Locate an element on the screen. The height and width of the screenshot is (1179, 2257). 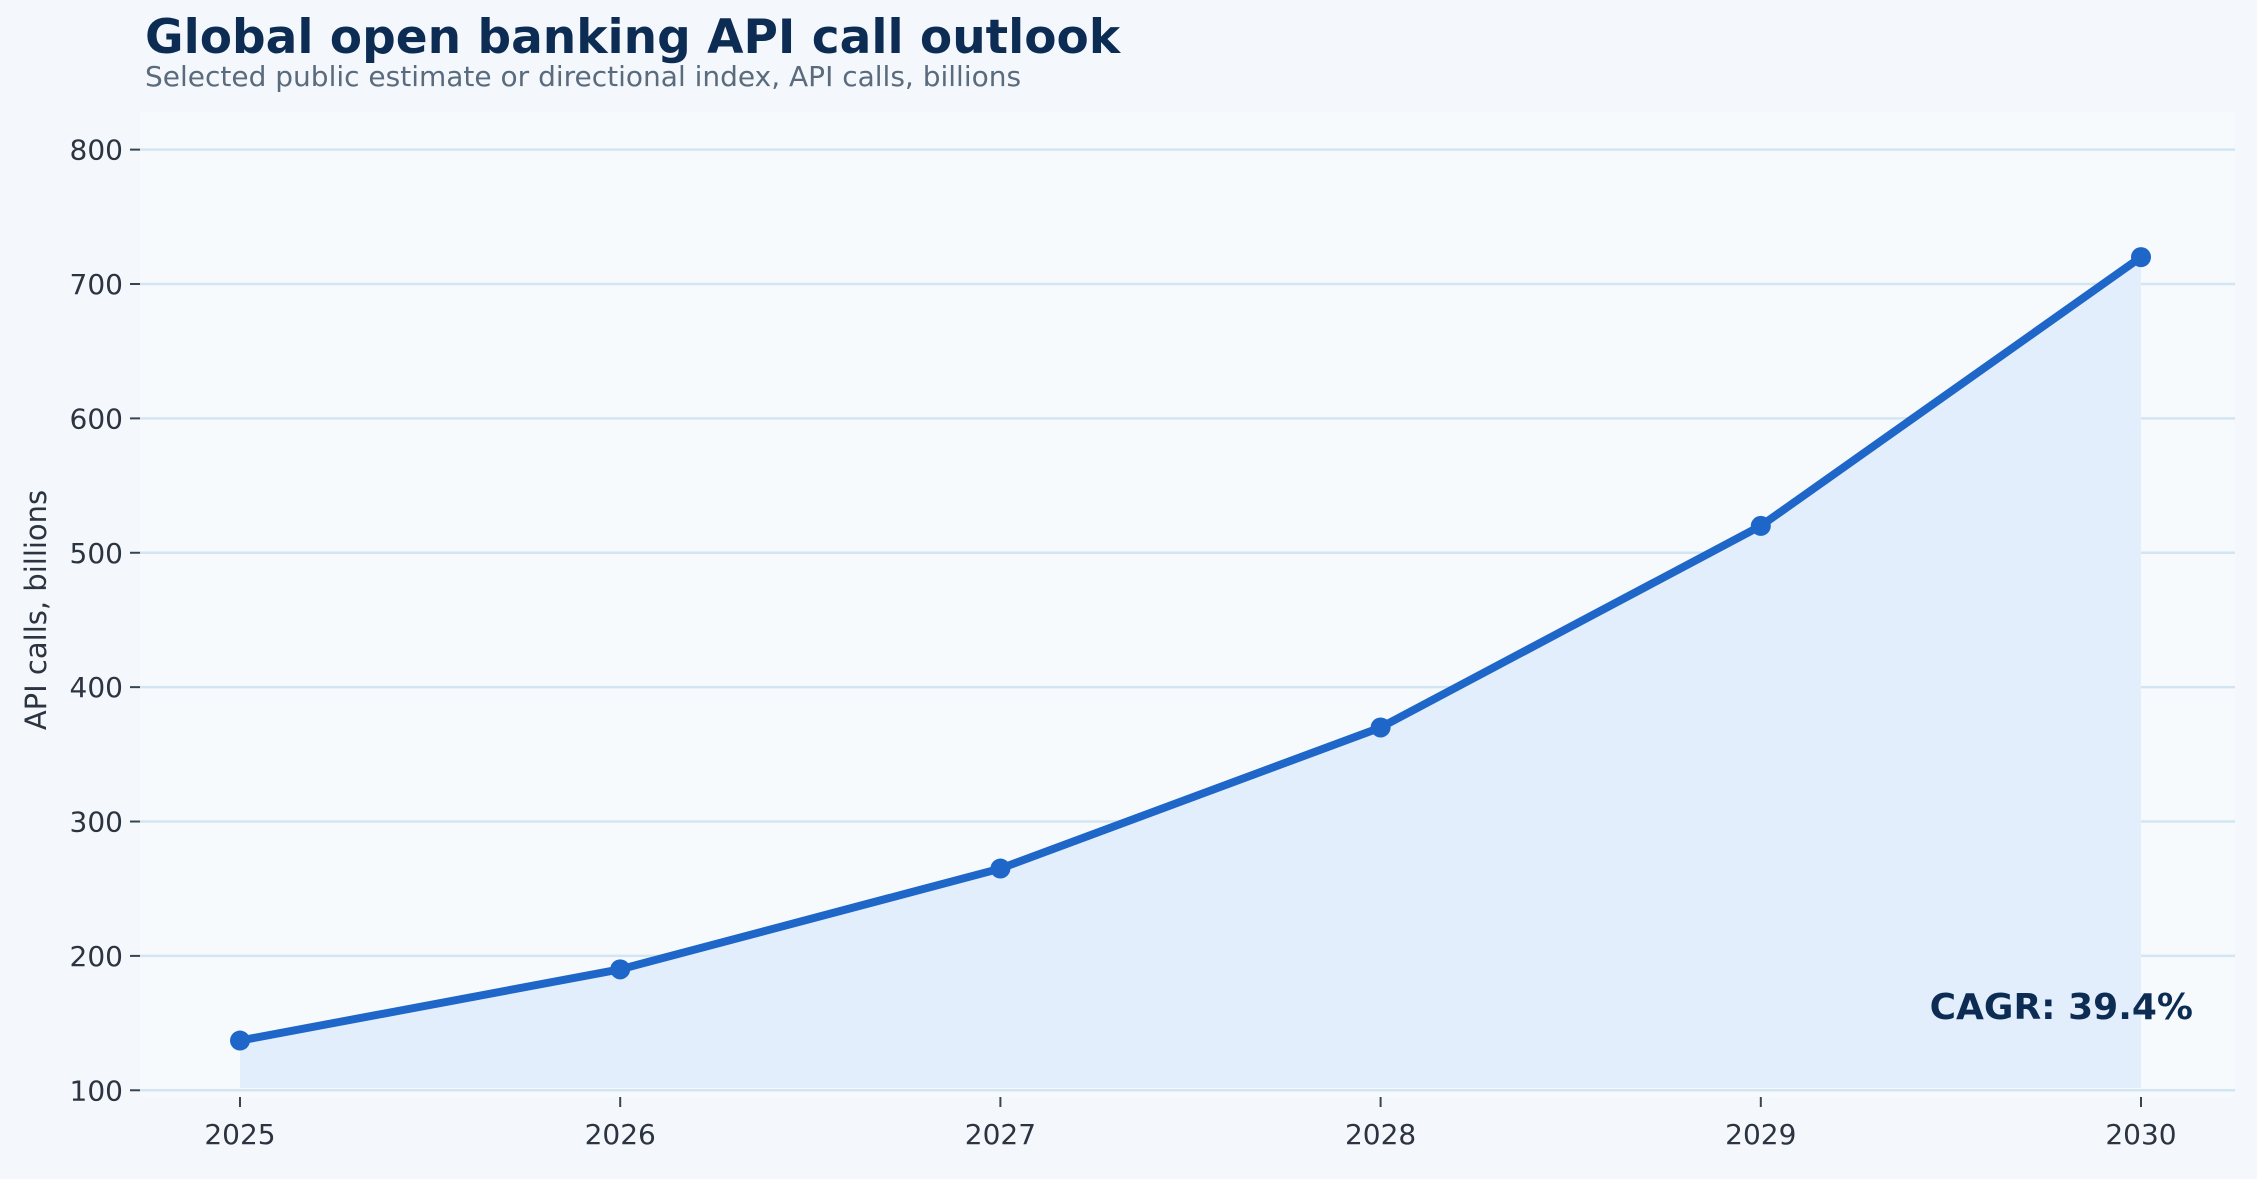
y-axis-label: API calls, billions is located at coordinates (36, 610).